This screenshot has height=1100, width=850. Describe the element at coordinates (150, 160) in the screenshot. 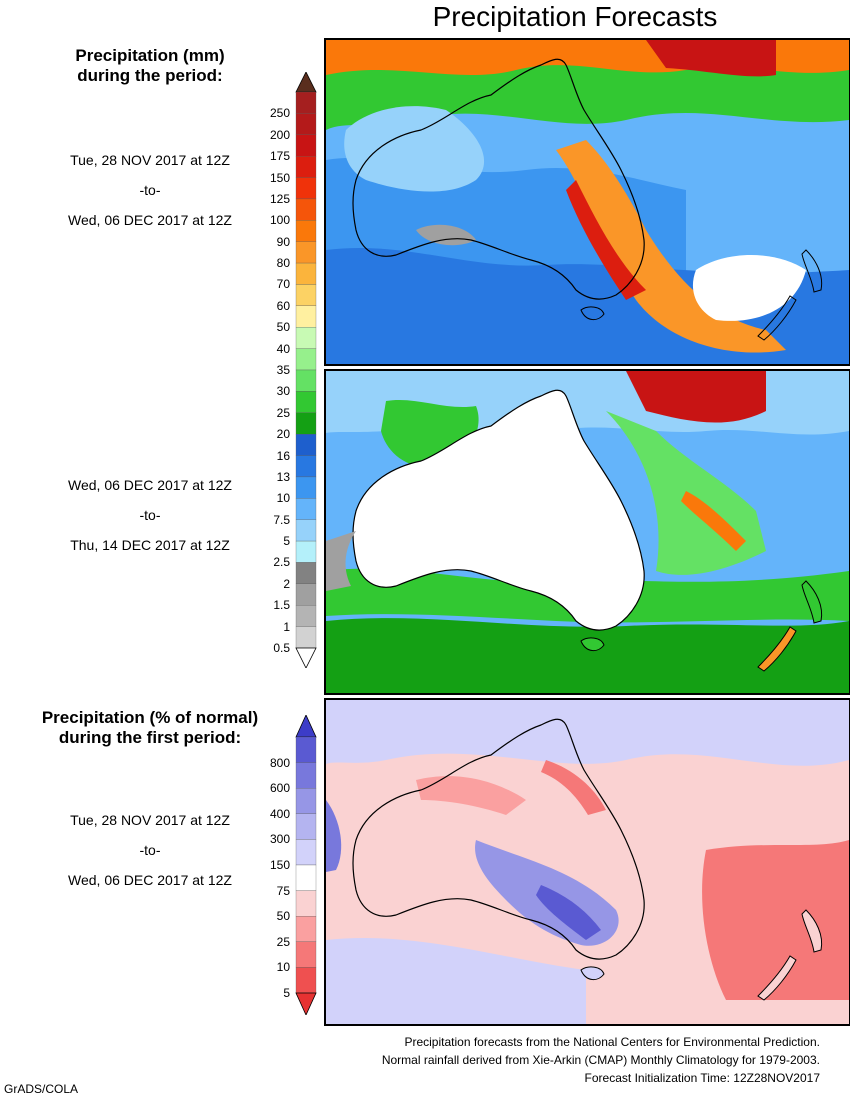

I see `period-1-start: Tue, 28 NOV 2017 at 12Z` at that location.